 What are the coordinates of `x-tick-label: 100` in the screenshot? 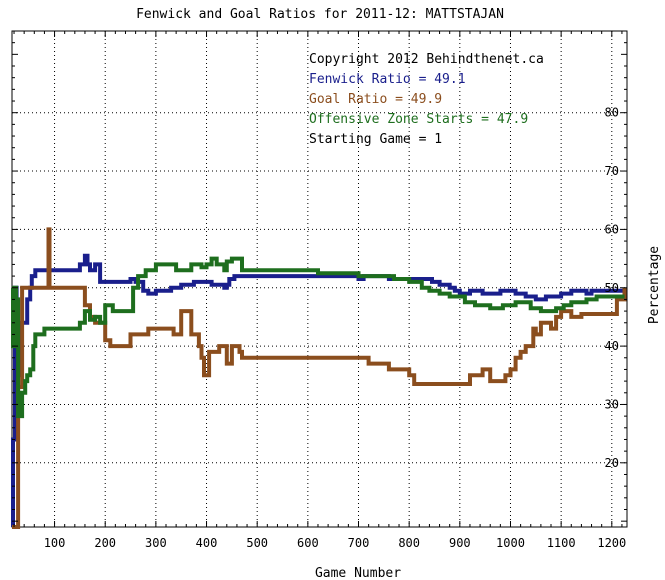 It's located at (55, 543).